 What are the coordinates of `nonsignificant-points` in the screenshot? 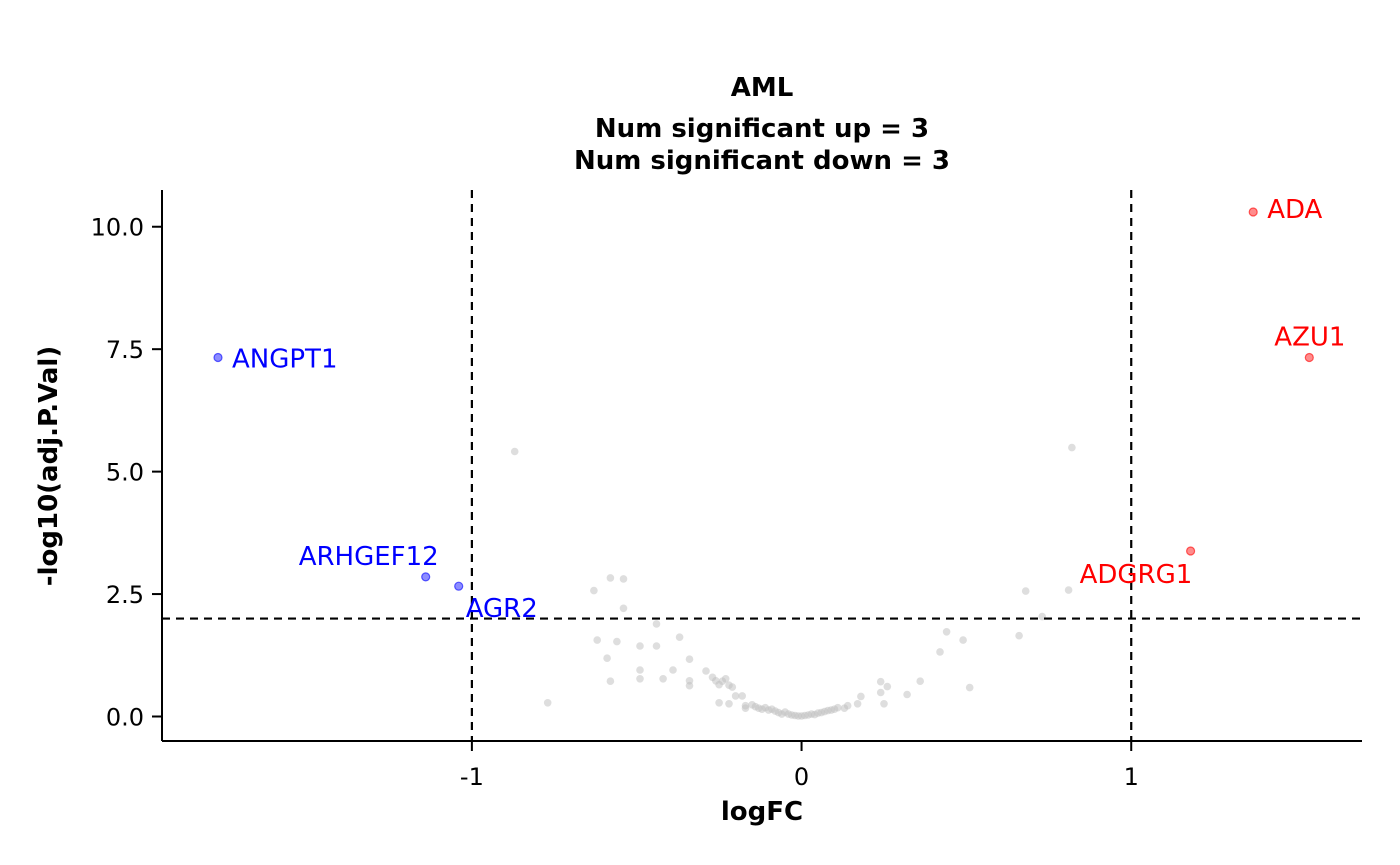 It's located at (793, 581).